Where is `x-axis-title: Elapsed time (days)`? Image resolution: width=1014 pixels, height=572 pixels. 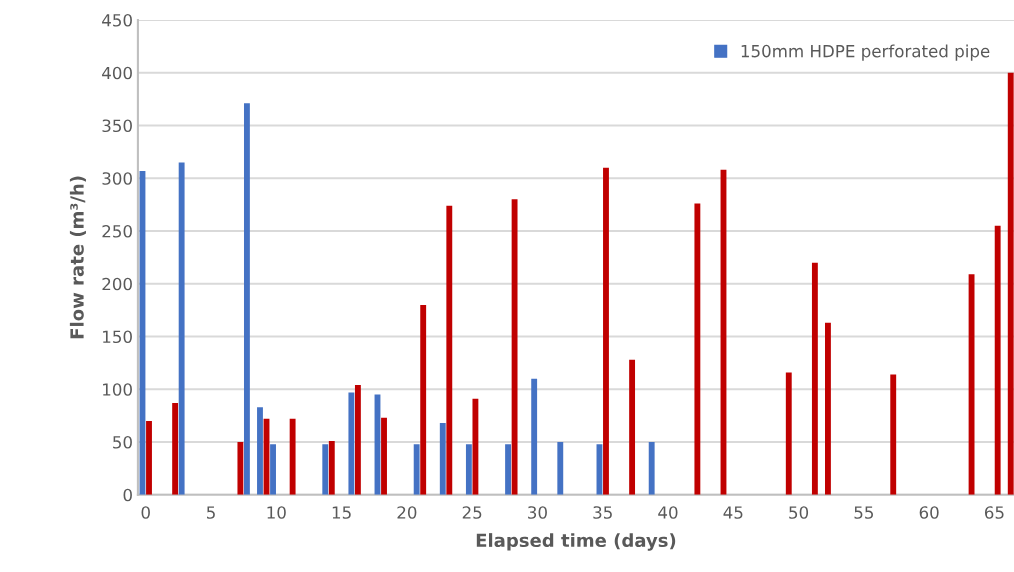
x-axis-title: Elapsed time (days) is located at coordinates (576, 542).